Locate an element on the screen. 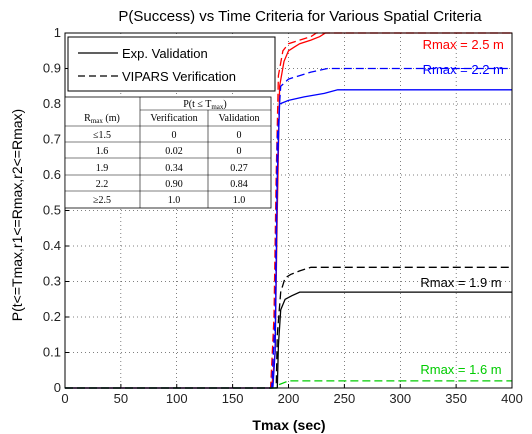  table-cell: ≥2.5 is located at coordinates (102, 200).